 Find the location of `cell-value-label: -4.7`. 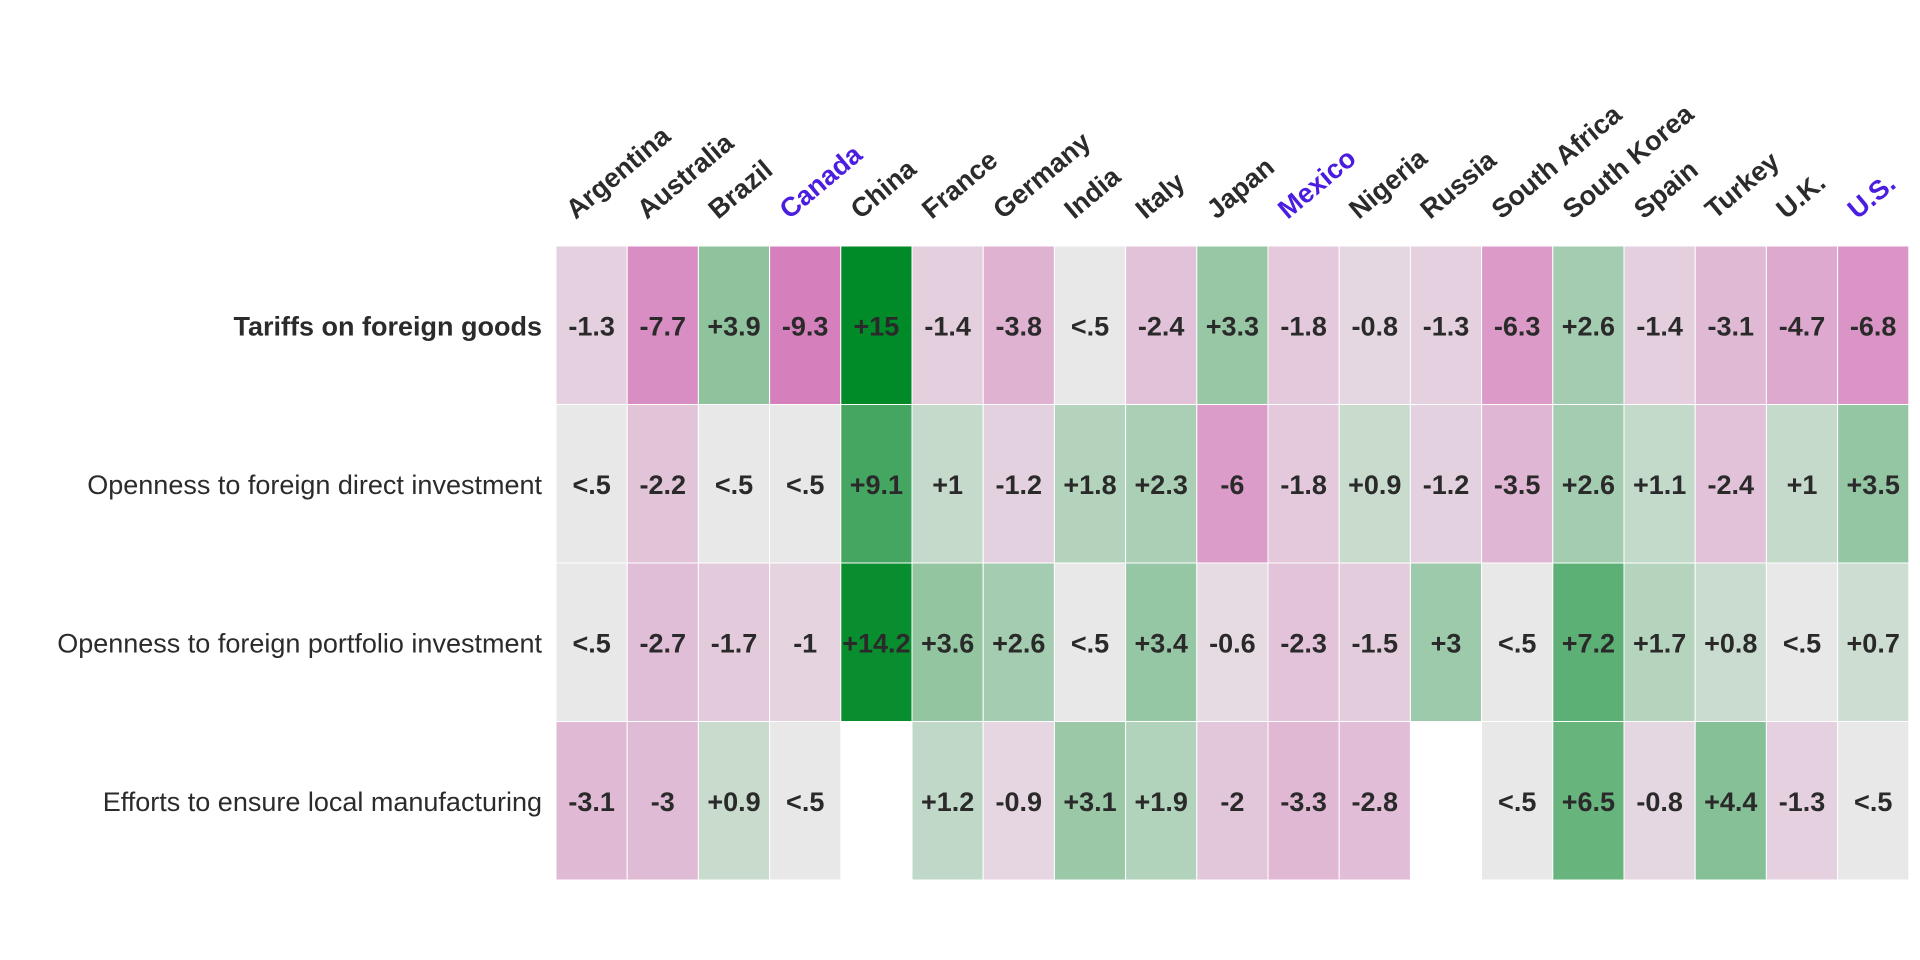

cell-value-label: -4.7 is located at coordinates (1802, 326).